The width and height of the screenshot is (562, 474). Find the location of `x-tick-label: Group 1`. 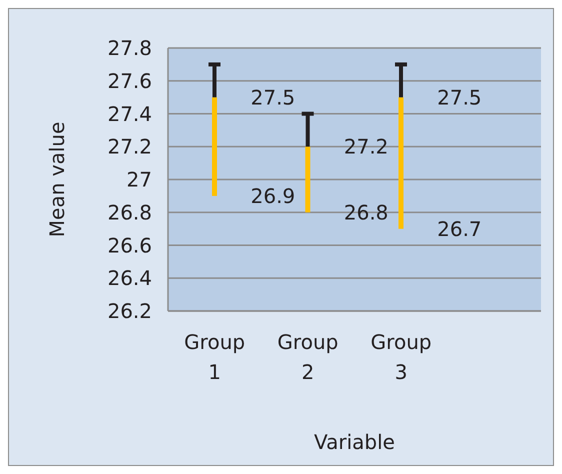

x-tick-label: Group 1 is located at coordinates (215, 357).